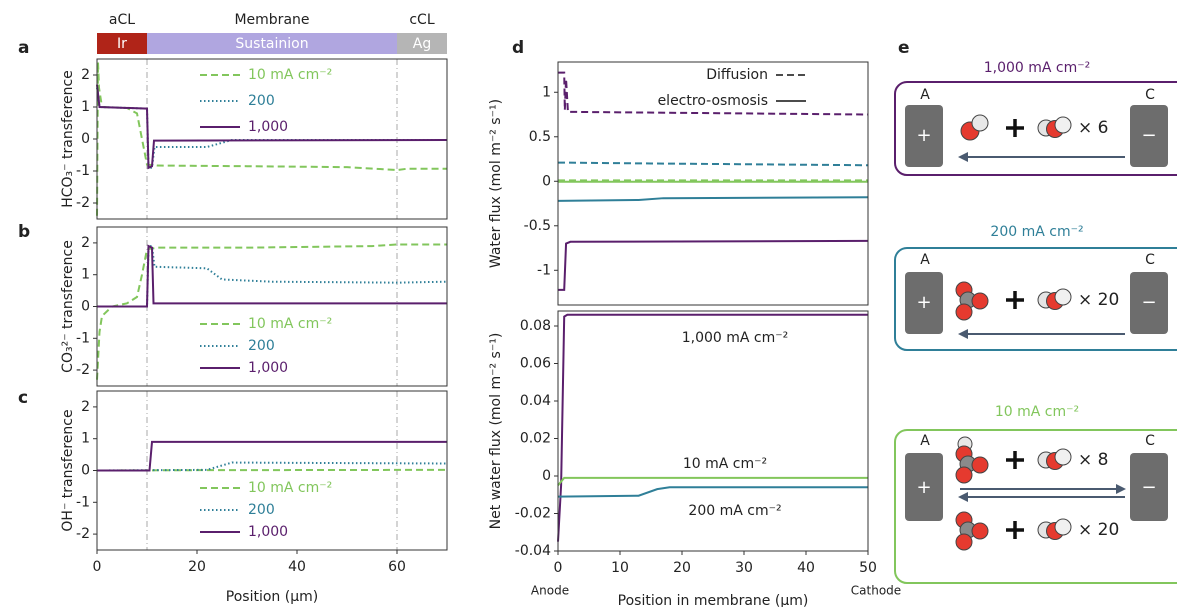 This screenshot has width=1177, height=607. Describe the element at coordinates (550, 591) in the screenshot. I see `x-end-label: Anode` at that location.